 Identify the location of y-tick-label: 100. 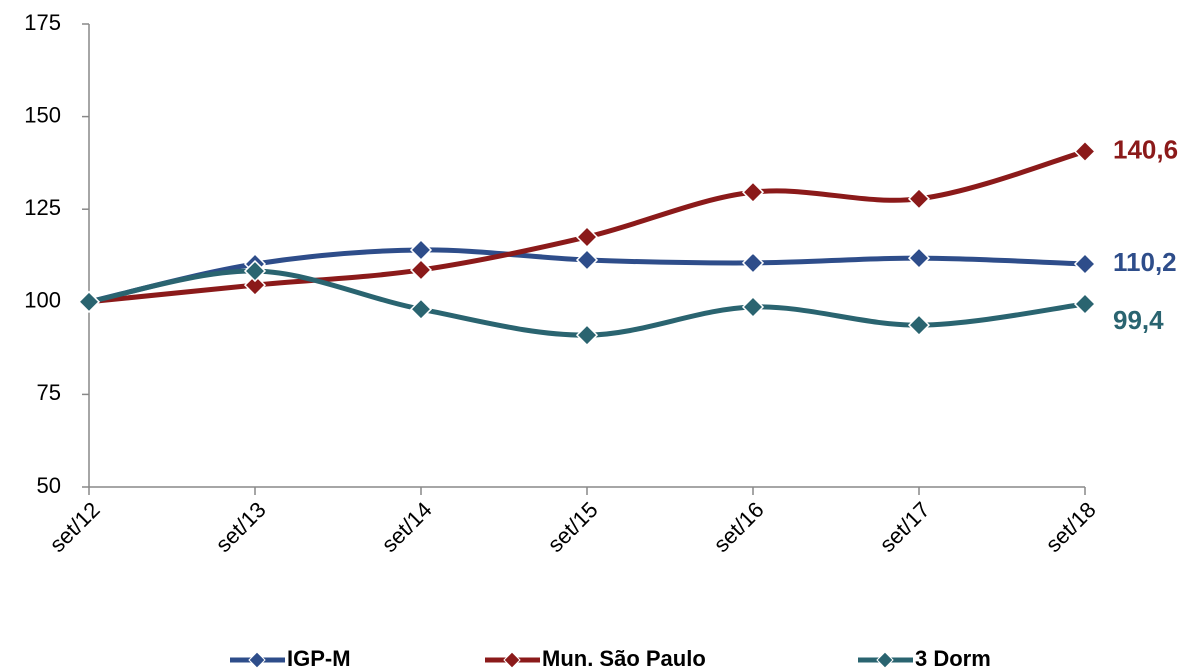
(42, 300).